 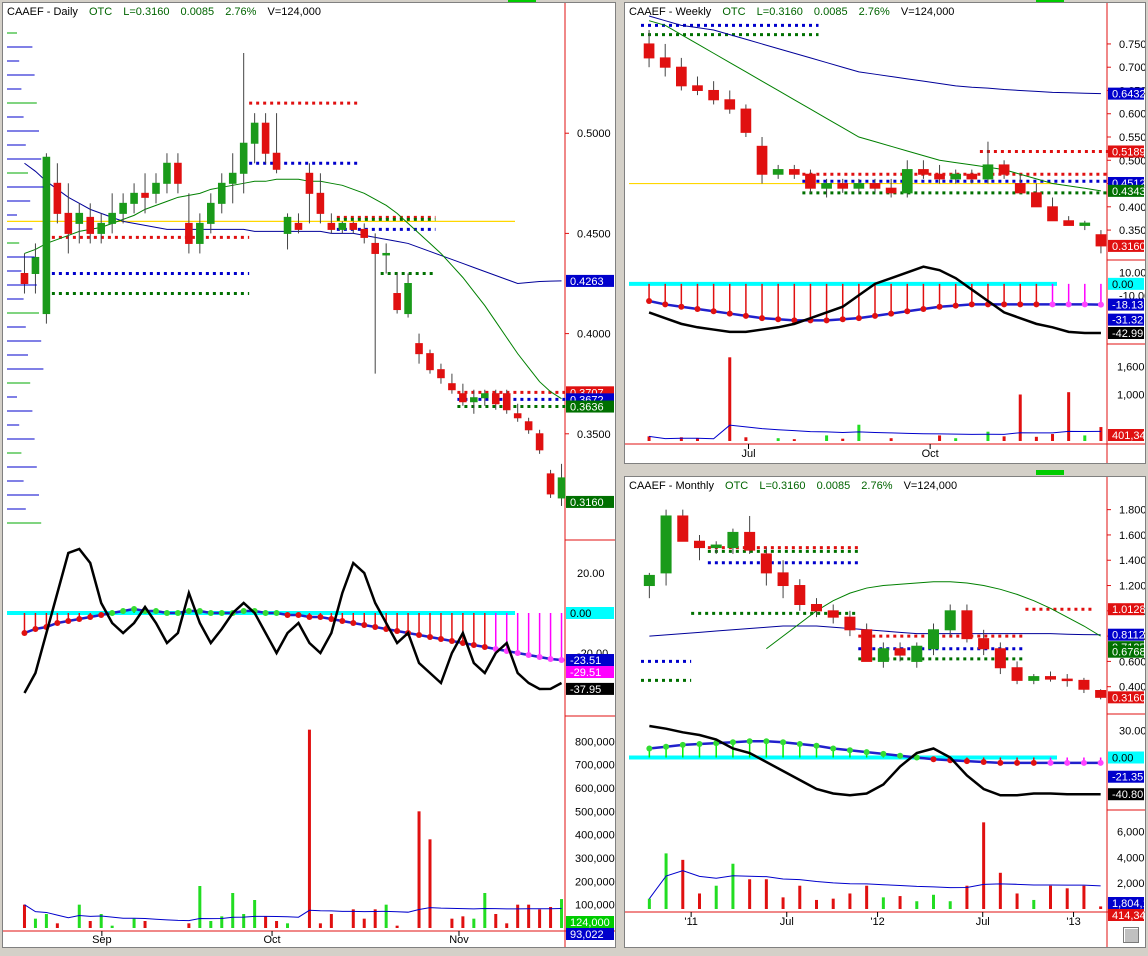 What do you see at coordinates (1132, 115) in the screenshot?
I see `price-tick-label: 0.6000` at bounding box center [1132, 115].